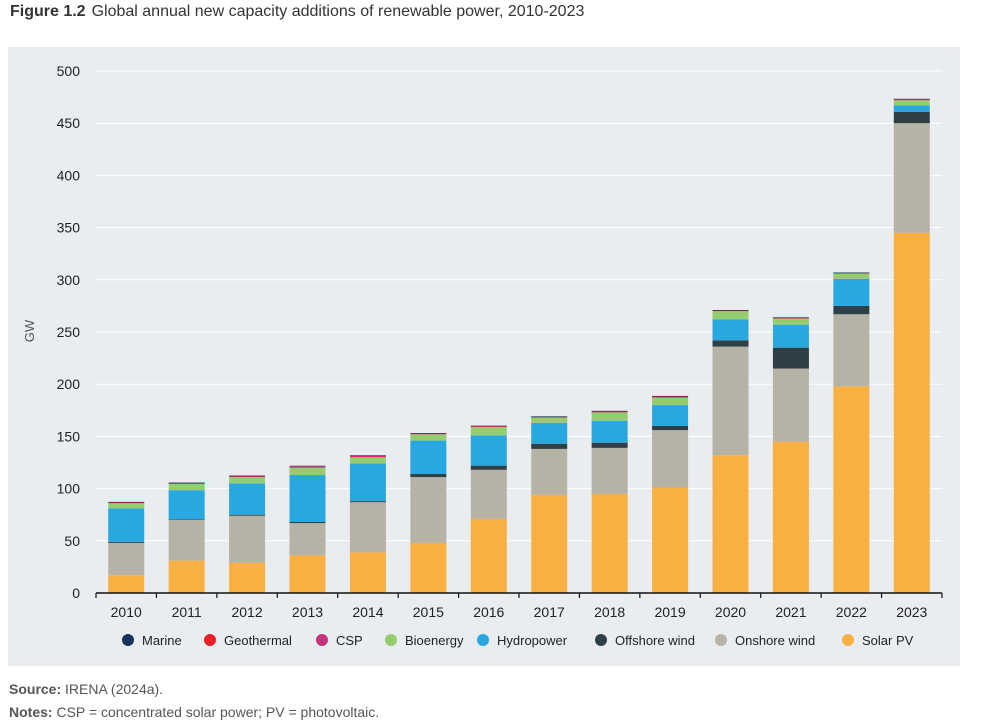 This screenshot has width=983, height=722. What do you see at coordinates (29, 330) in the screenshot?
I see `y-axis-label: GW` at bounding box center [29, 330].